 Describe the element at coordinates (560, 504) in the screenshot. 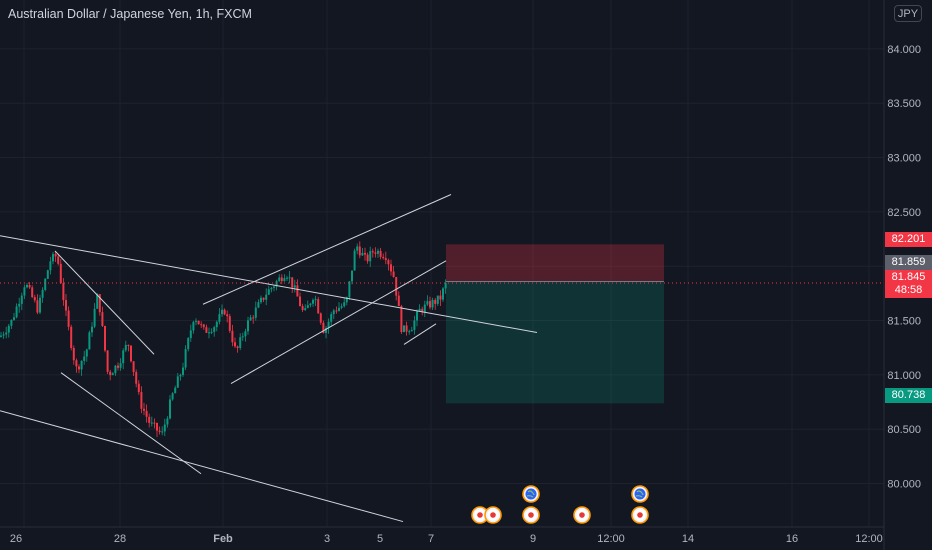

I see `event-markers` at that location.